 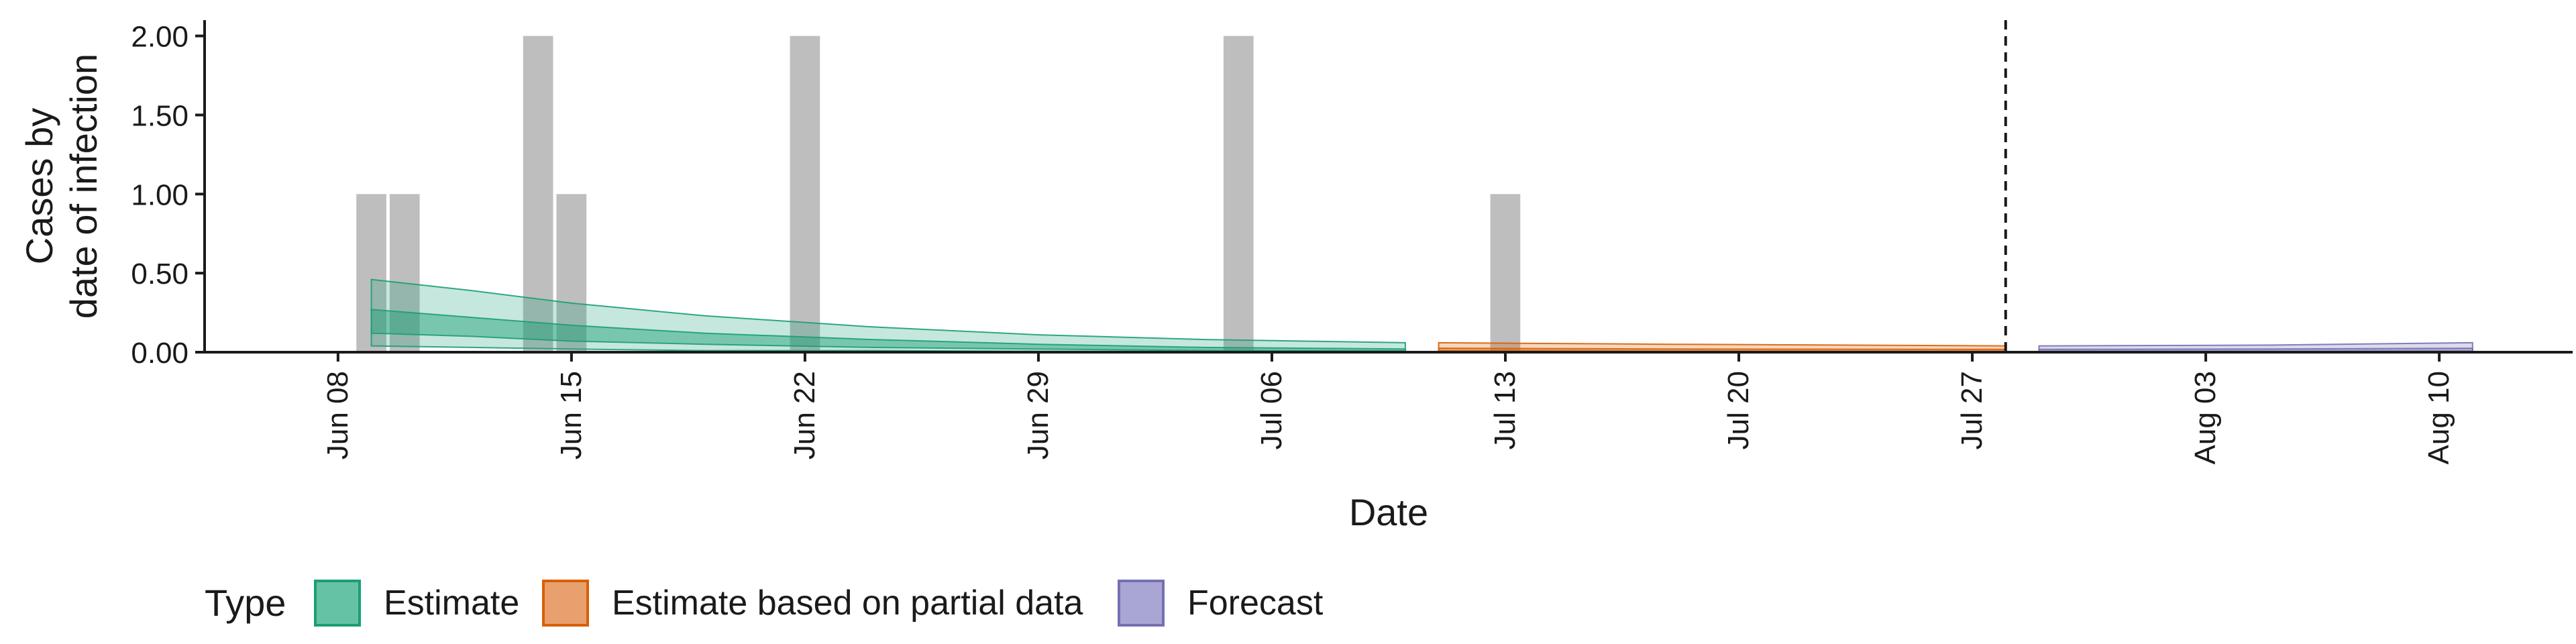 I want to click on ribbons-layer, so click(x=1421, y=315).